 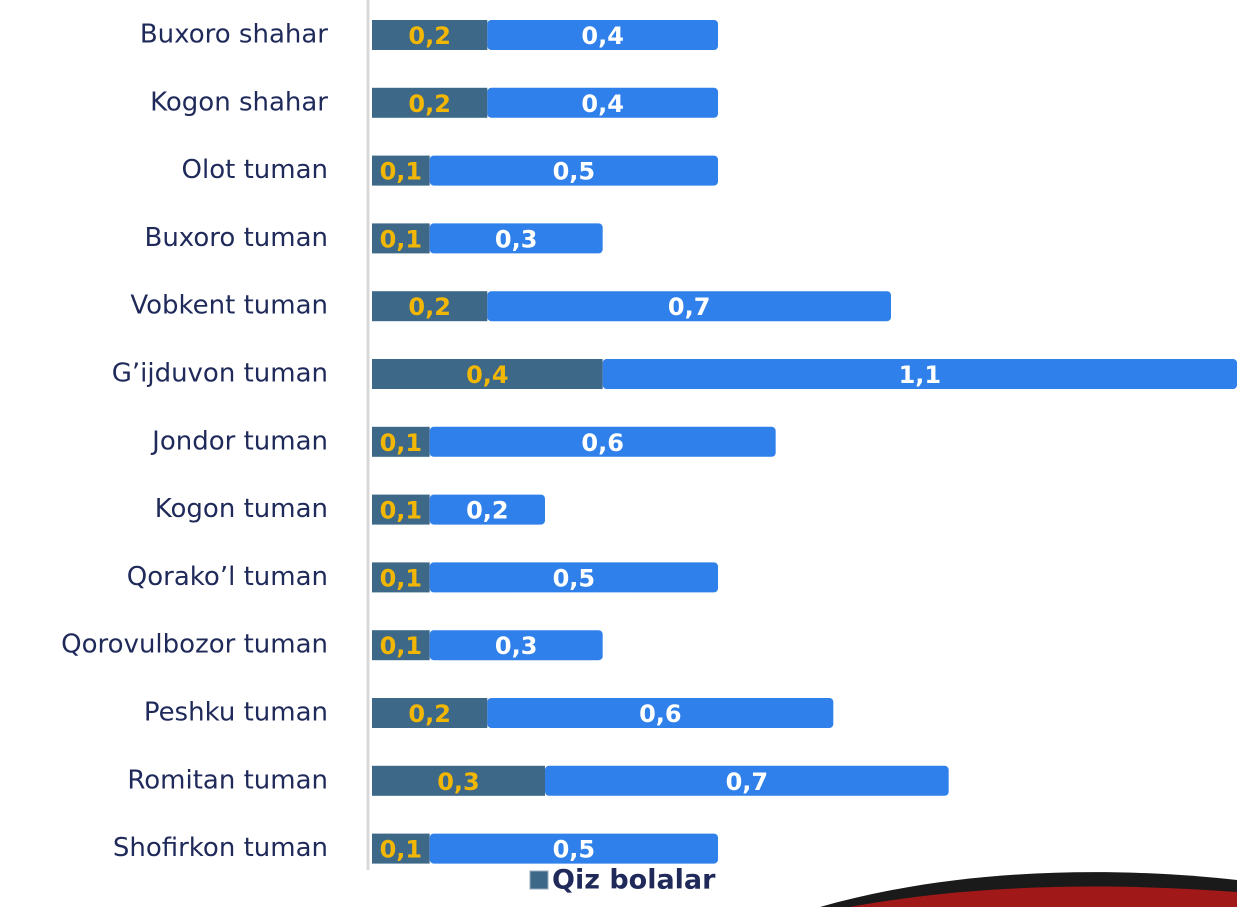 What do you see at coordinates (239, 441) in the screenshot?
I see `category-label: Jondor tuman` at bounding box center [239, 441].